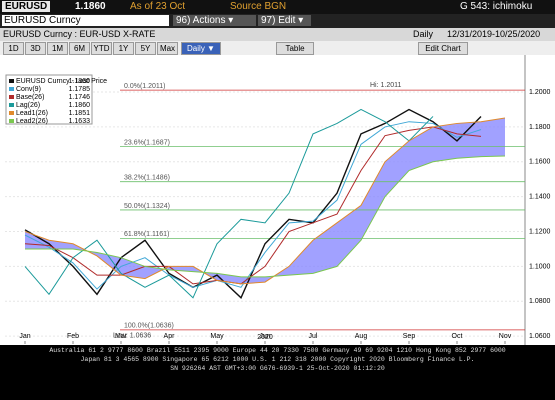 Image resolution: width=555 pixels, height=400 pixels. I want to click on y-tick-label: 1.1200, so click(540, 231).